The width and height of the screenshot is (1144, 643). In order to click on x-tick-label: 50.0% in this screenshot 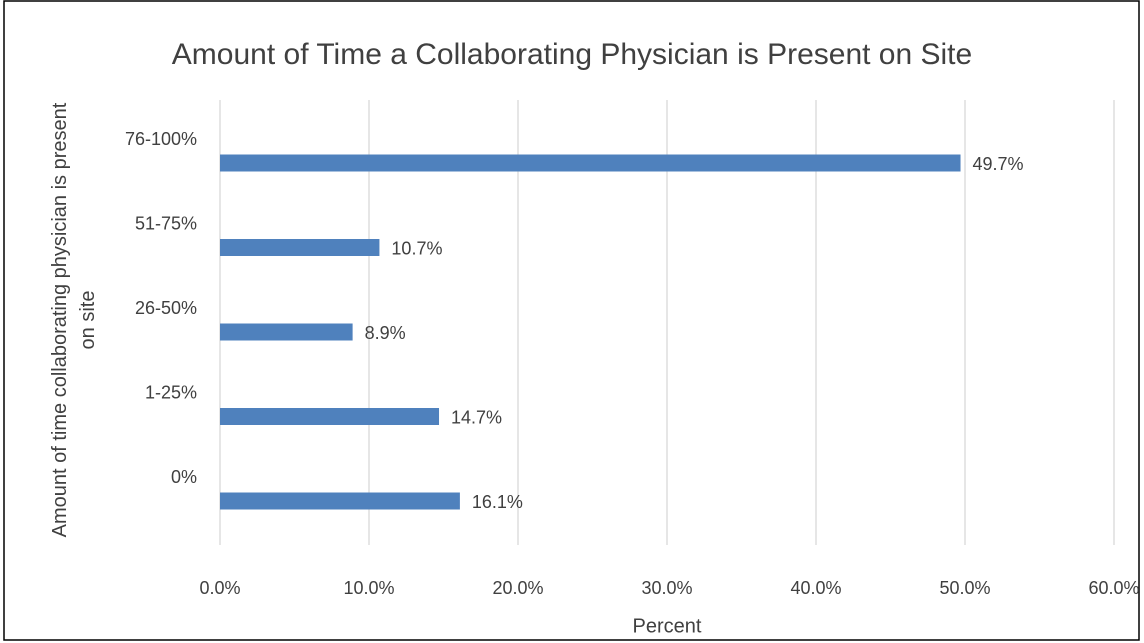, I will do `click(964, 588)`.